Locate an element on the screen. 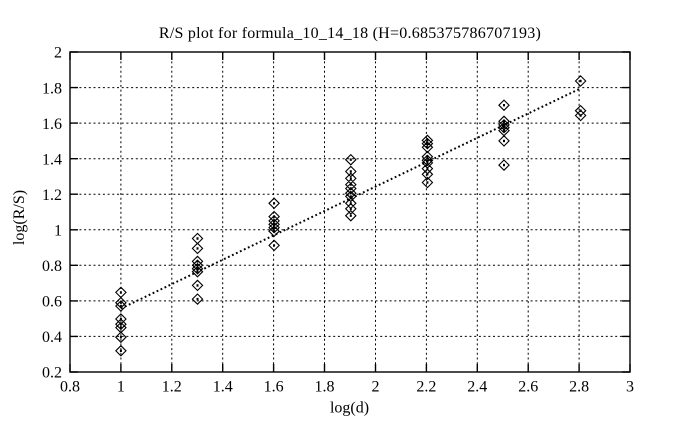 Image resolution: width=678 pixels, height=430 pixels. svg-text: 2.8 is located at coordinates (579, 387).